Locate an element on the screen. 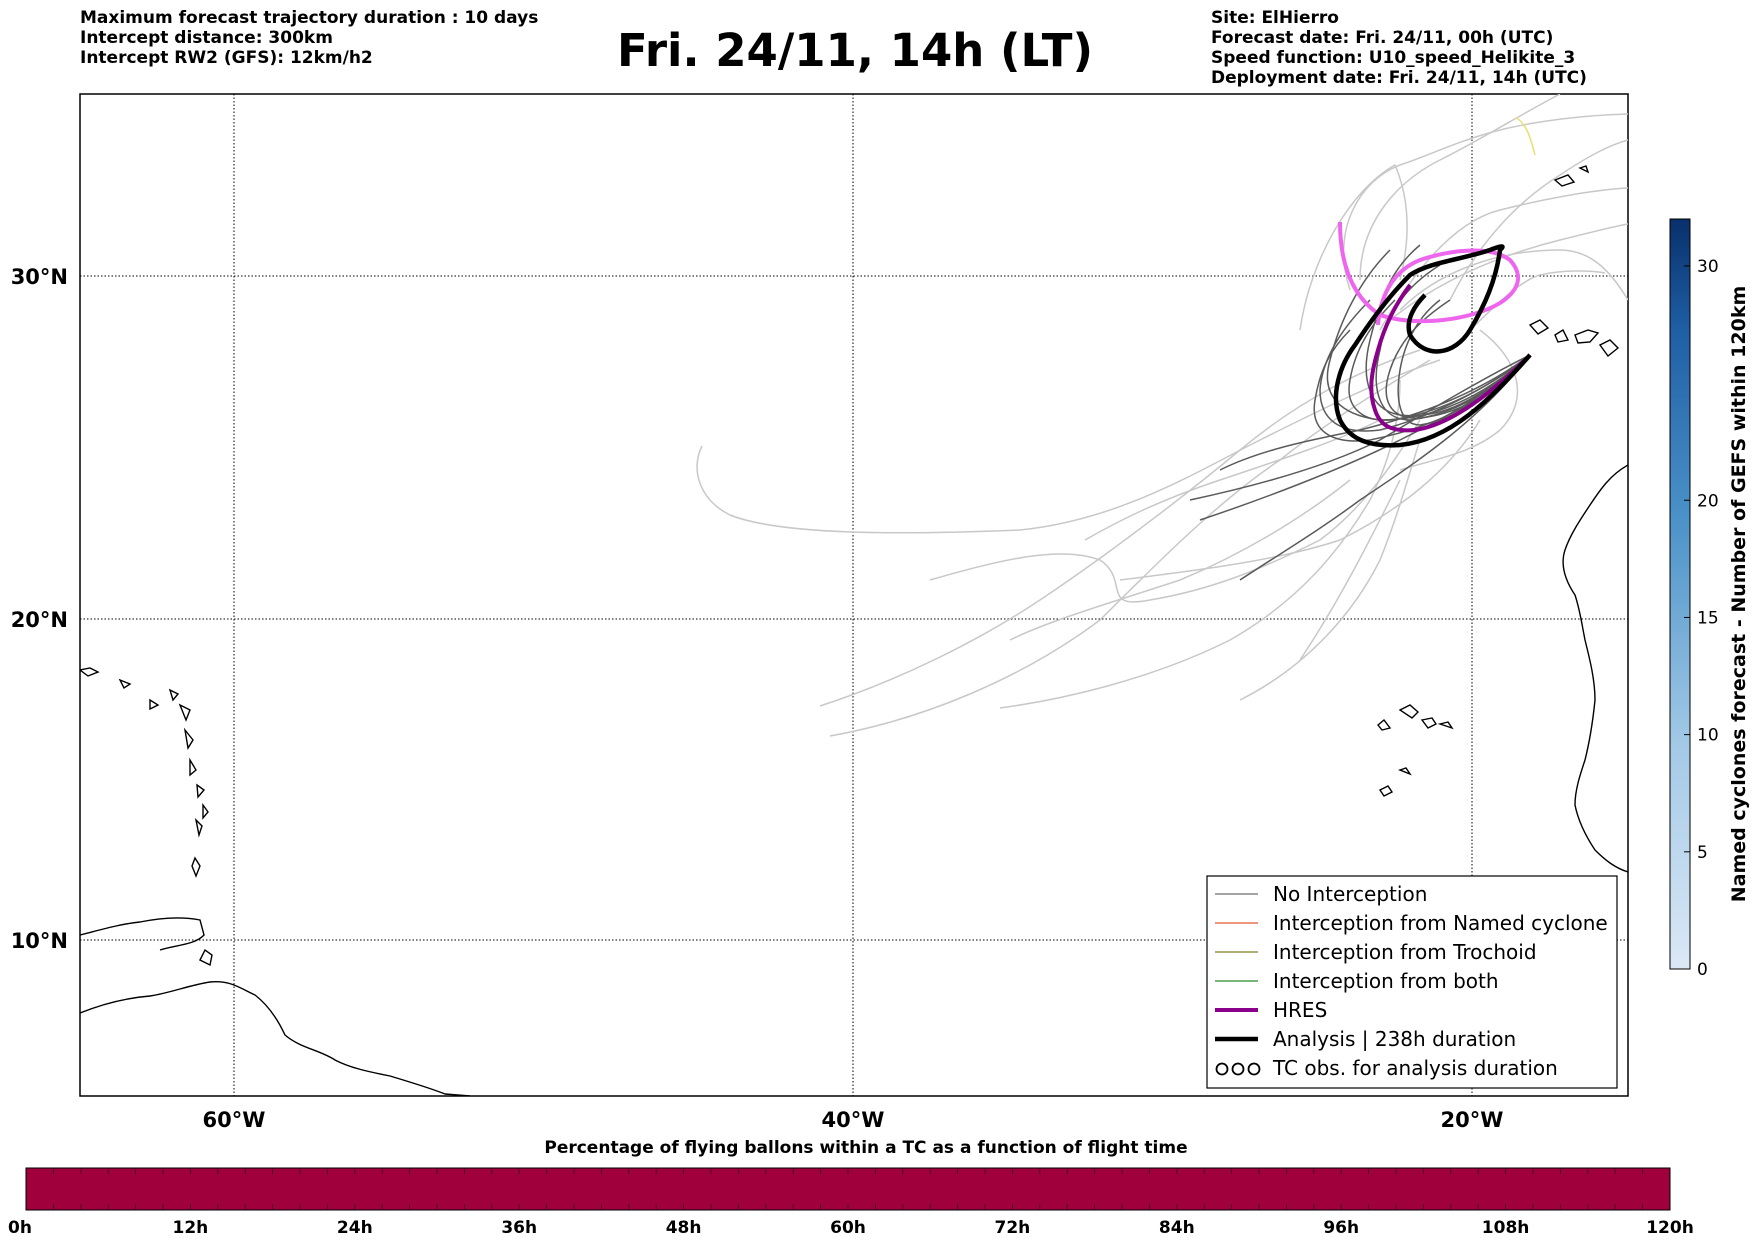  latitude-labels: 30°N 20°N 10°N is located at coordinates (39, 609).